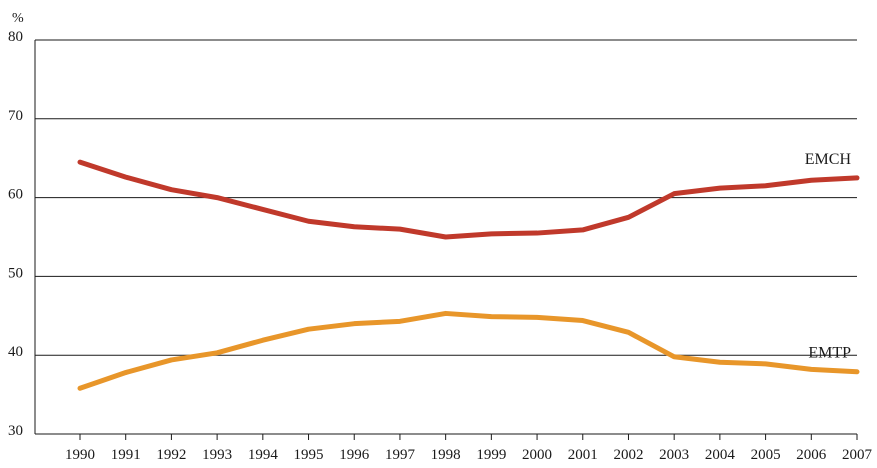 This screenshot has height=468, width=877. Describe the element at coordinates (829, 353) in the screenshot. I see `series-label-emtp: EMTP` at that location.